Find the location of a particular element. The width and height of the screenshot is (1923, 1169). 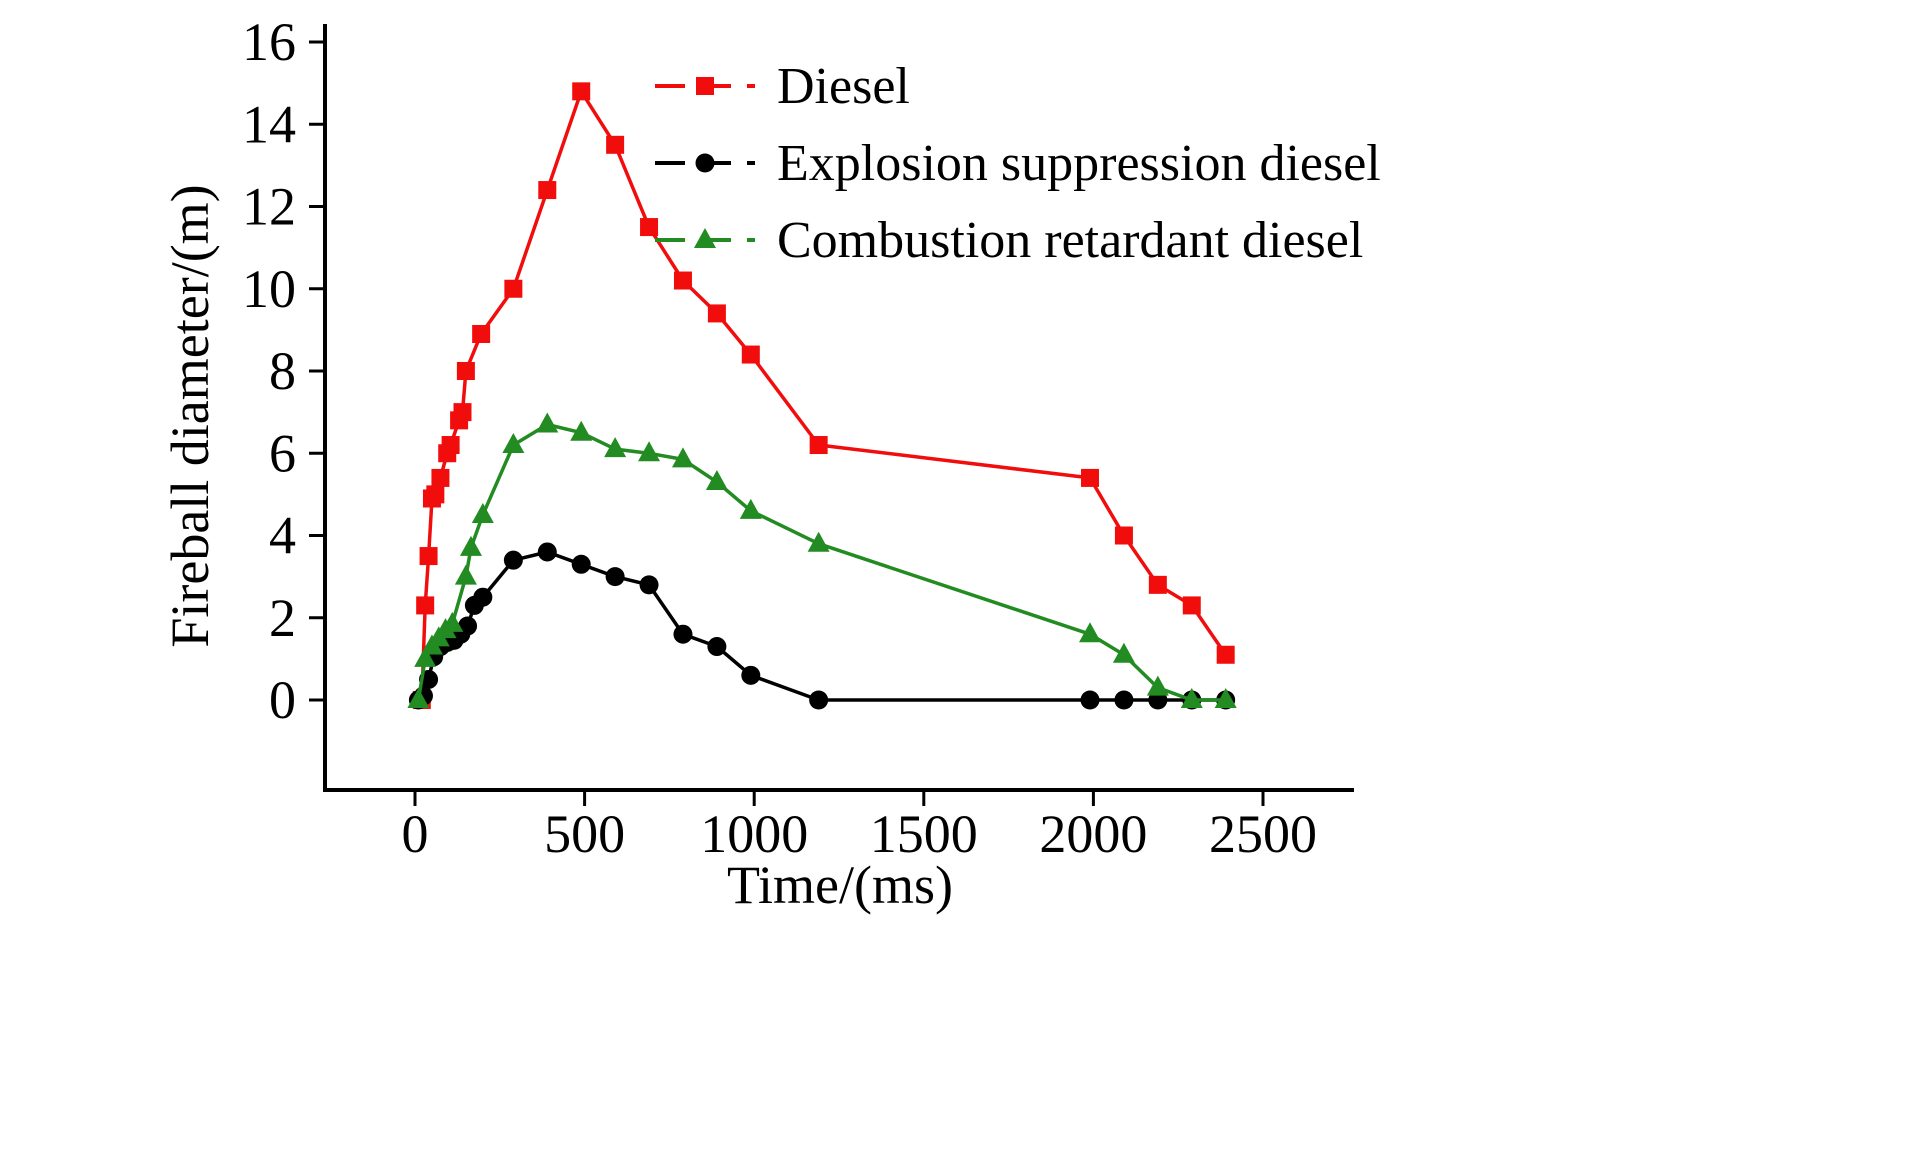

y-tick-label: 12 is located at coordinates (269, 207).